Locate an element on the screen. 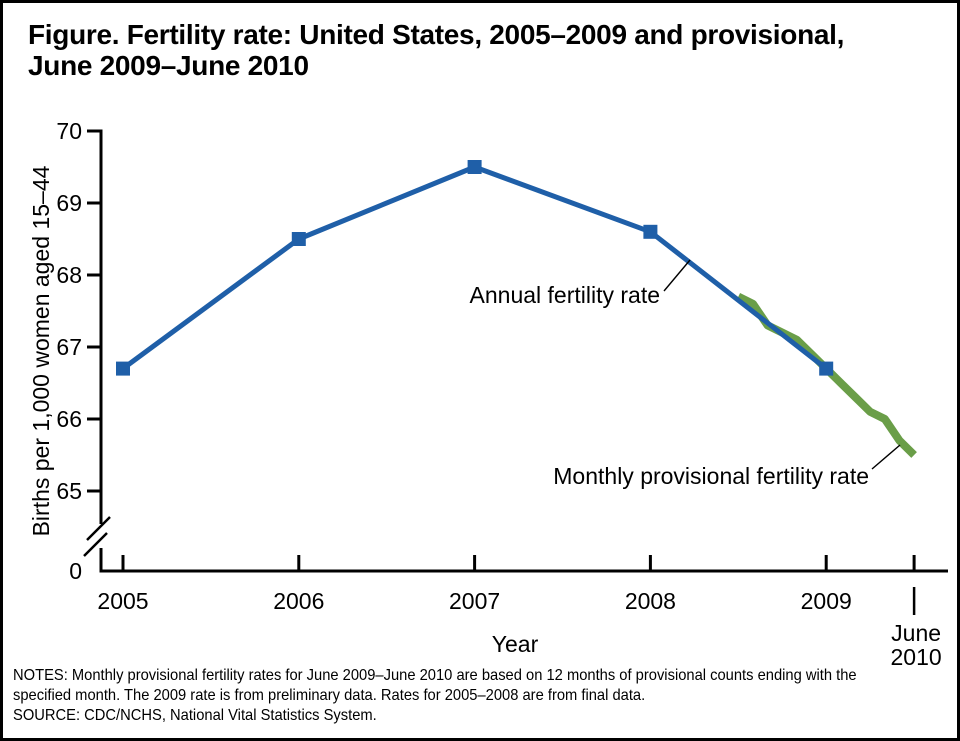 This screenshot has width=960, height=741. y-tick-label: 65 is located at coordinates (69, 491).